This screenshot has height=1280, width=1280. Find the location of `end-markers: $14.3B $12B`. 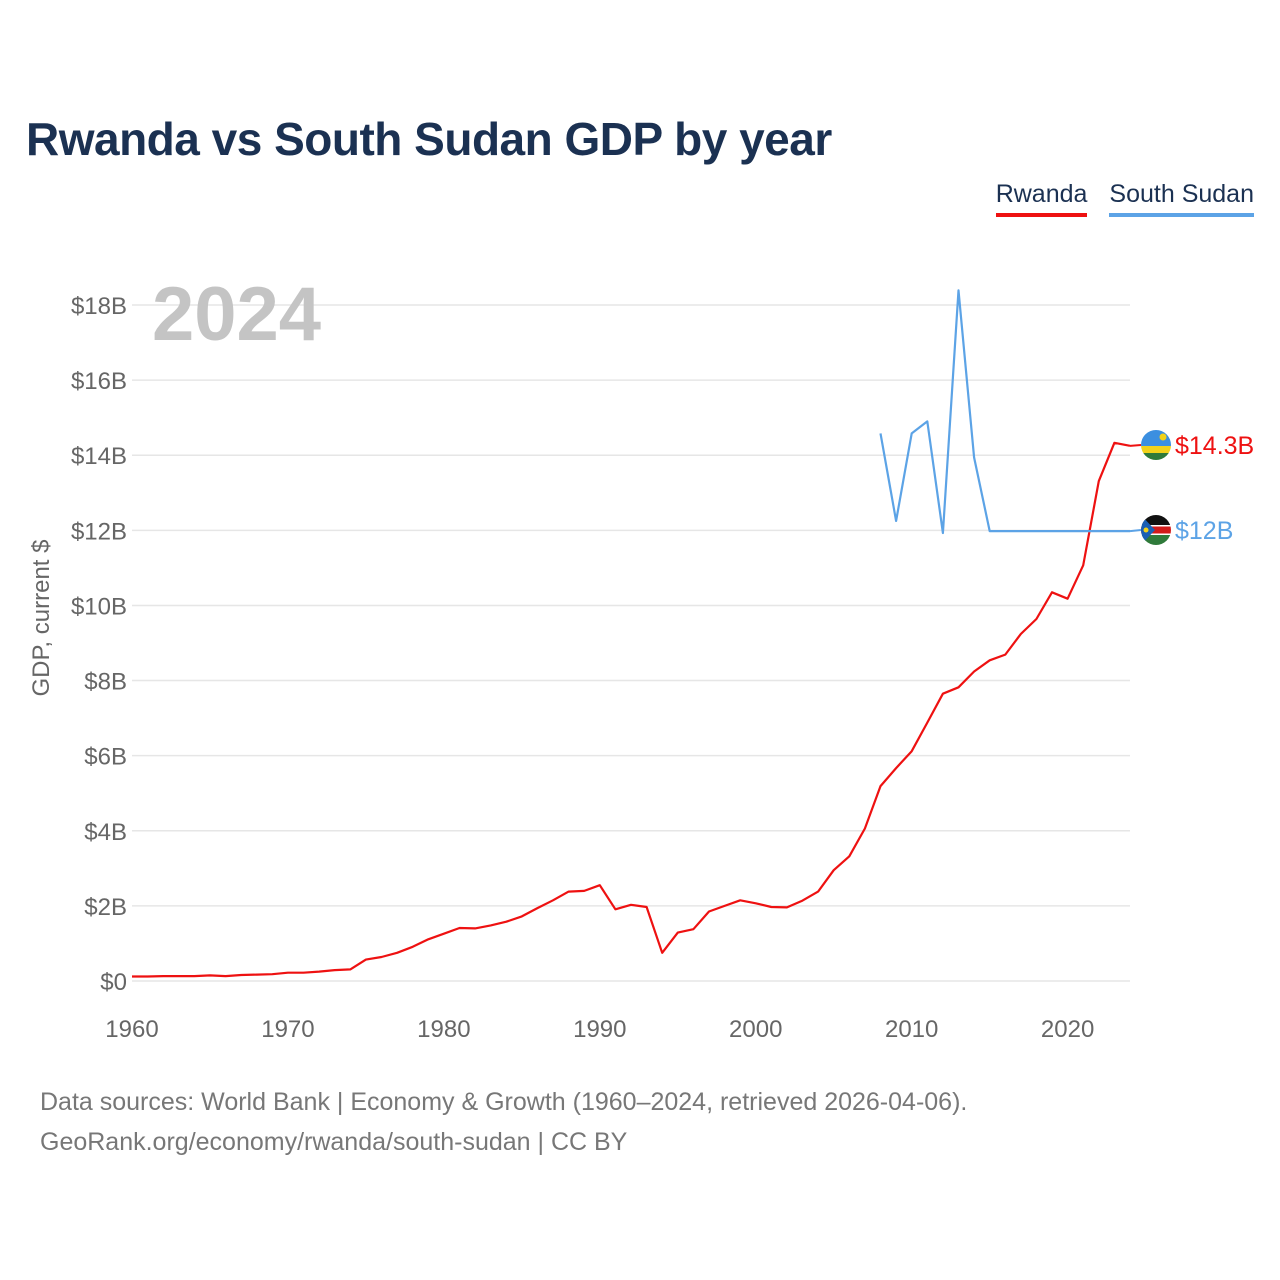

end-markers: $14.3B $12B is located at coordinates (1191, 488).